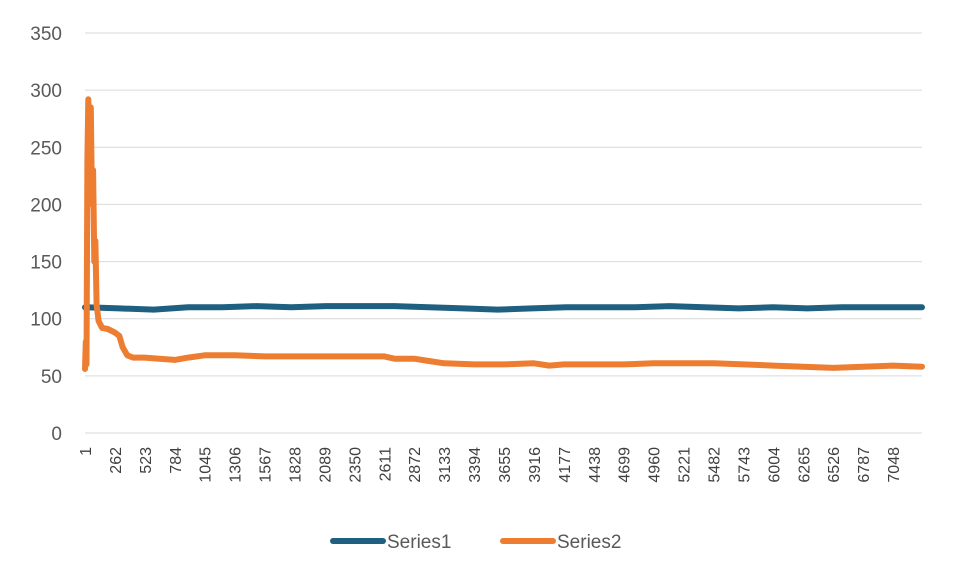 This screenshot has width=975, height=573. I want to click on x-tick-label: 6004, so click(774, 465).